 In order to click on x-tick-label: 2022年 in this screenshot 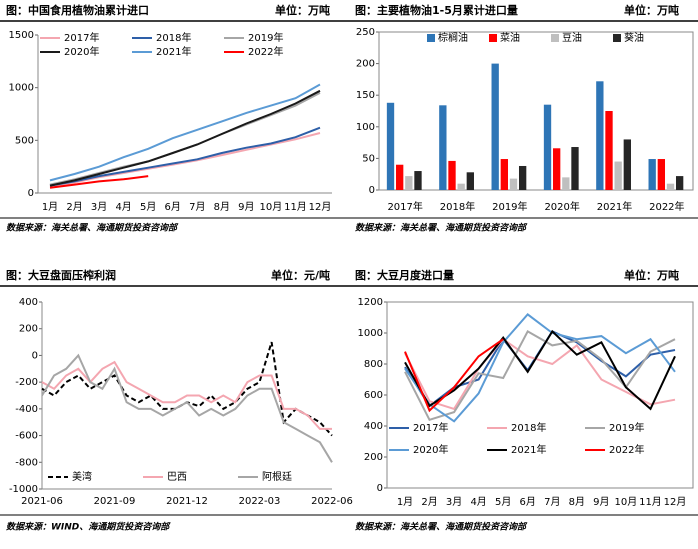, I will do `click(666, 206)`.